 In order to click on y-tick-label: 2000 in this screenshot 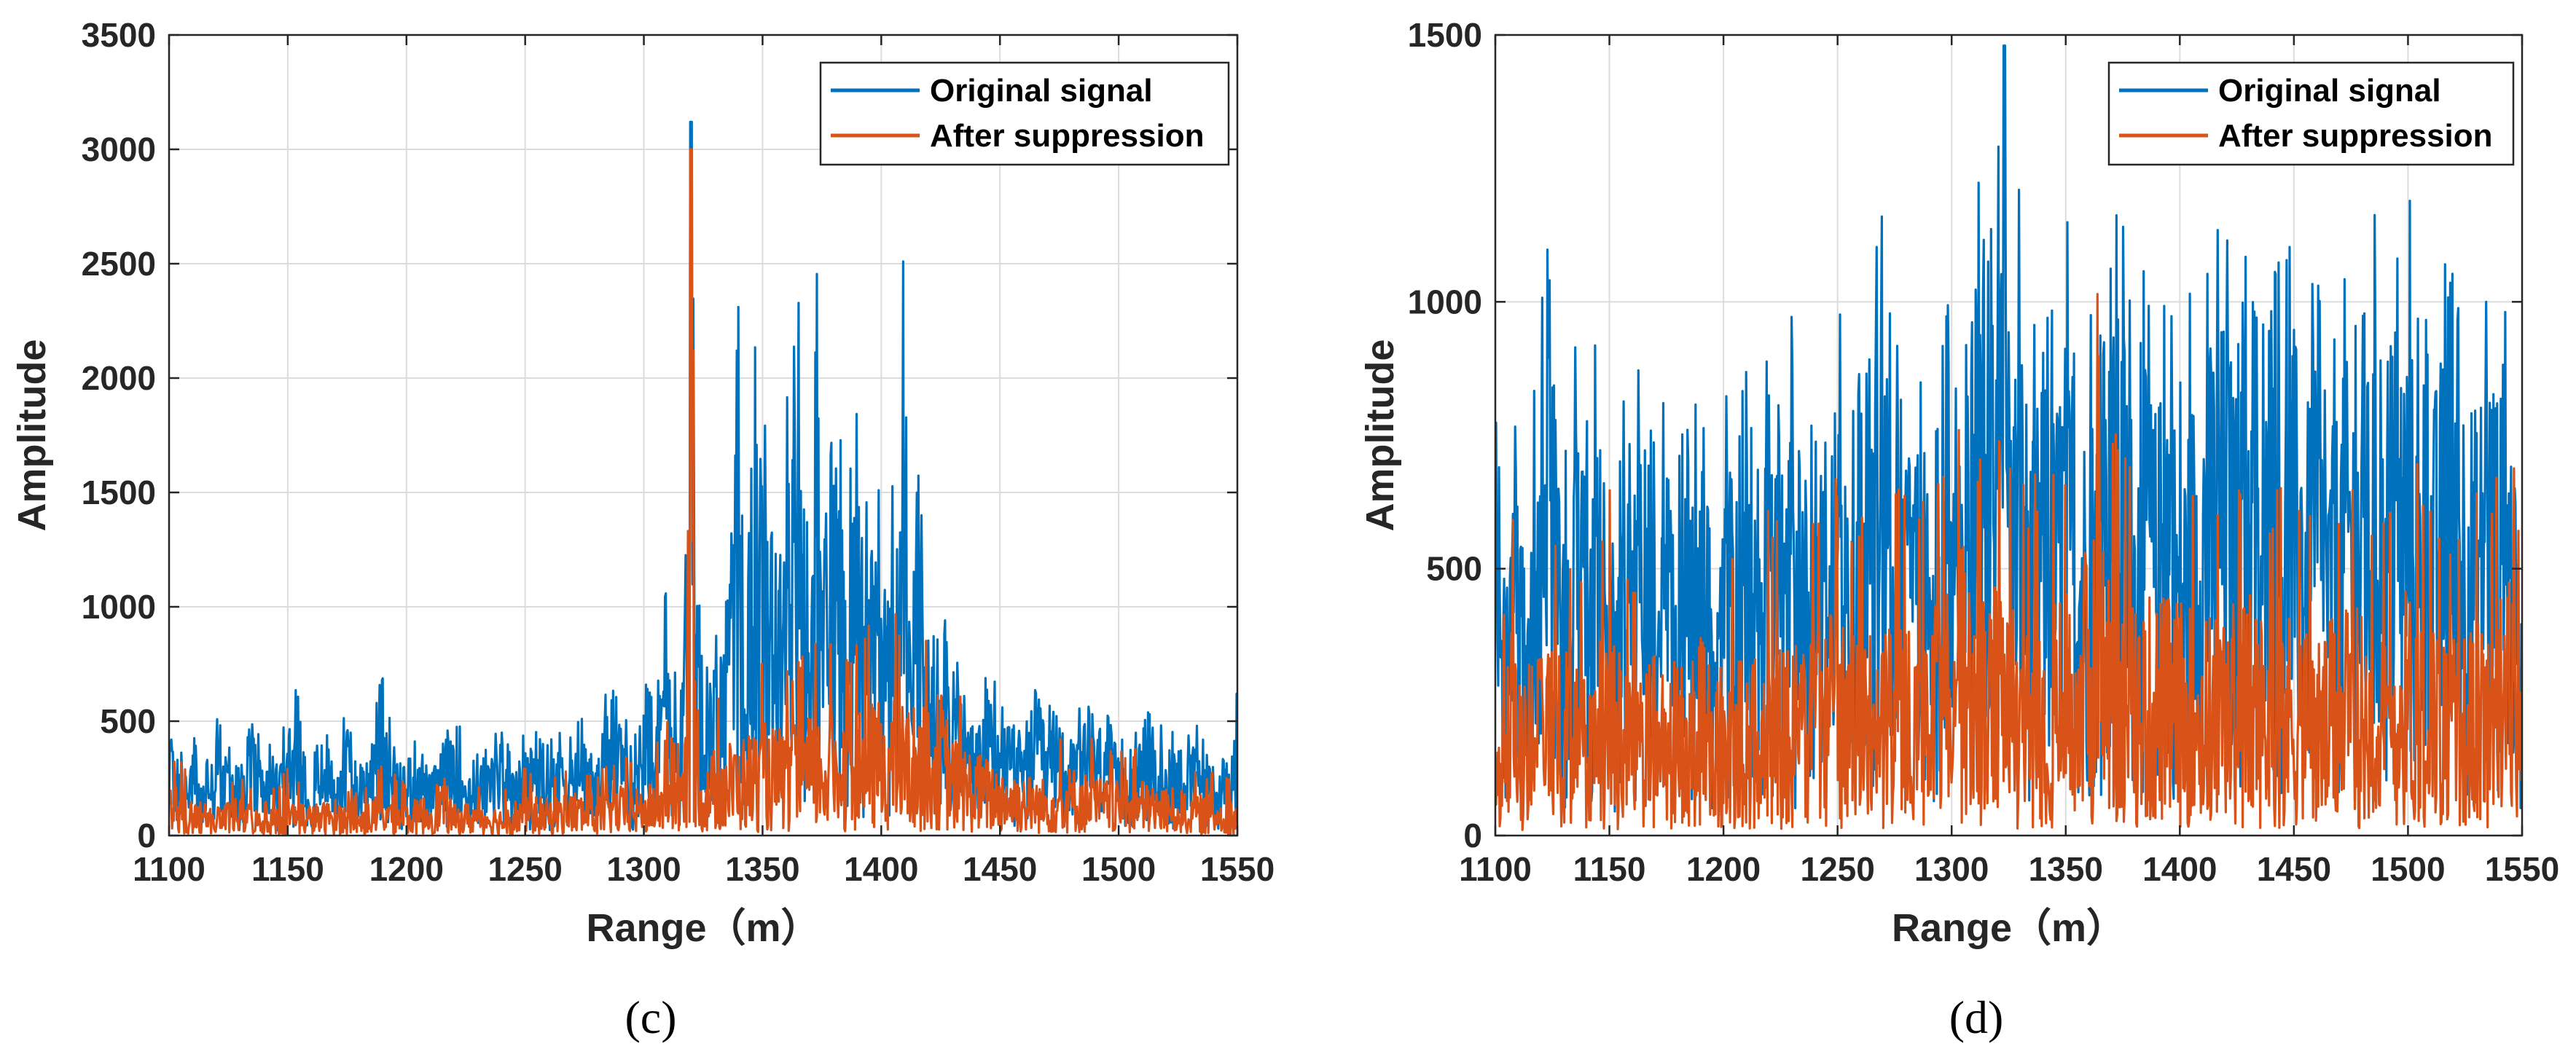, I will do `click(119, 378)`.